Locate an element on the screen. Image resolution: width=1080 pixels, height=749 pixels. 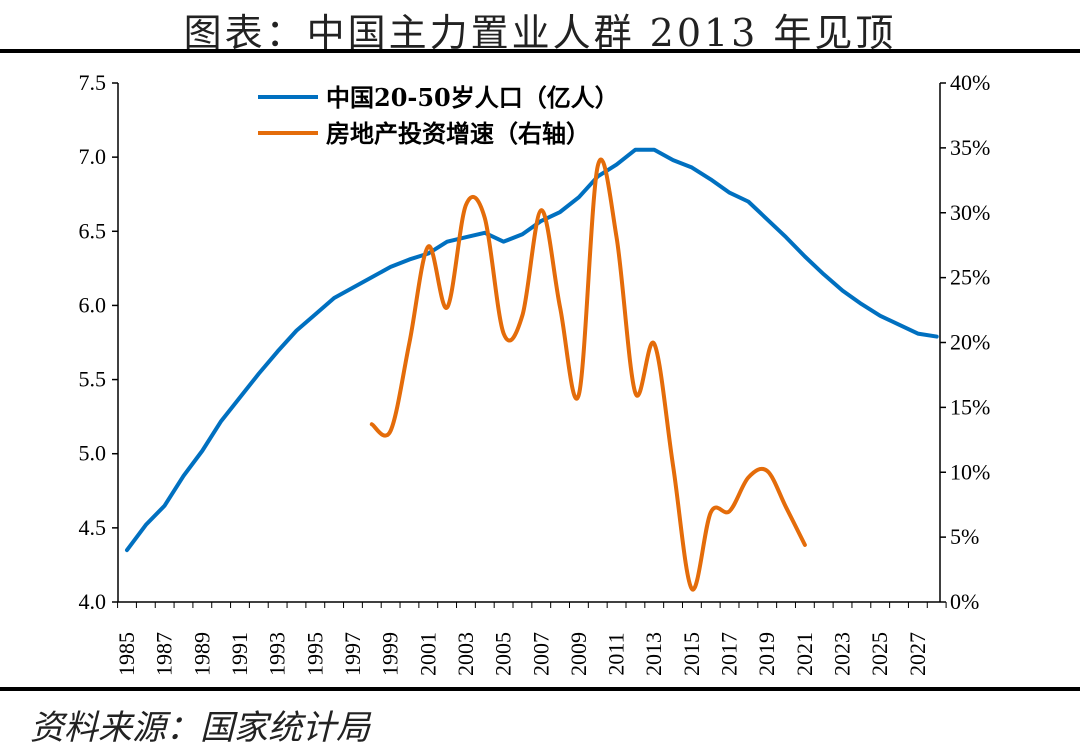
x-tick-label: 2027 is located at coordinates (917, 654).